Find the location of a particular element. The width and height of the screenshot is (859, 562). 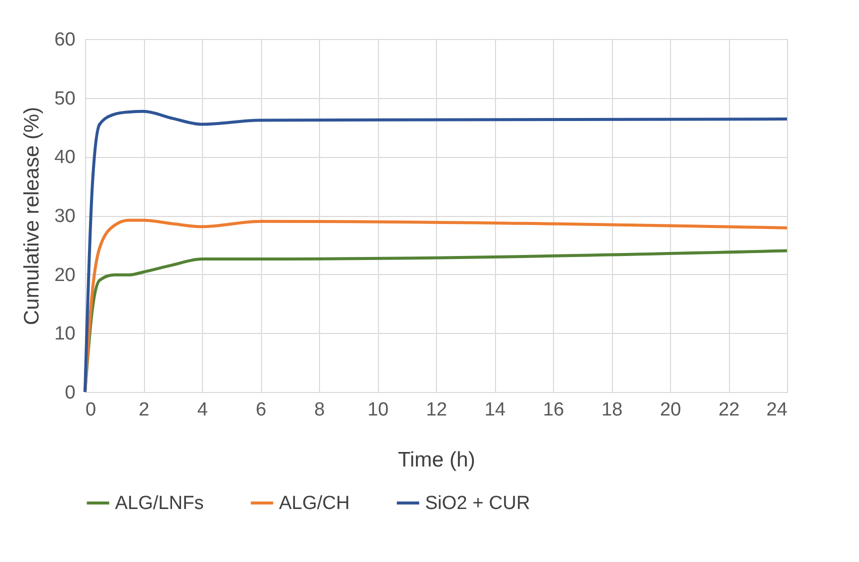

y-tick-label: 20 is located at coordinates (65, 275).